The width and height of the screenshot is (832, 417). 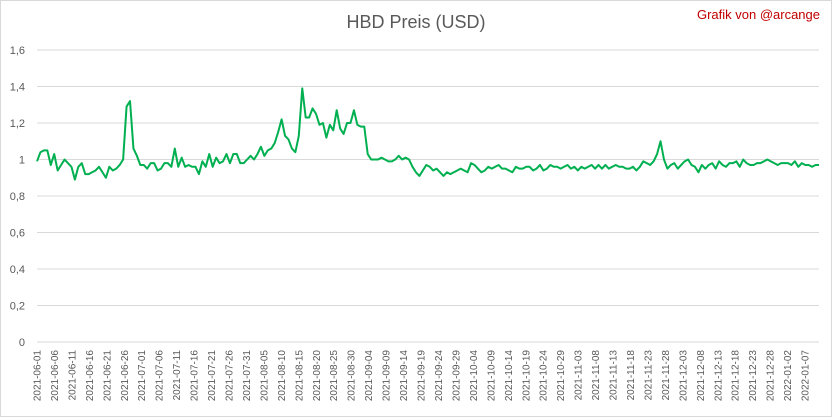 I want to click on chart-title: HBD Preis (USD), so click(x=416, y=22).